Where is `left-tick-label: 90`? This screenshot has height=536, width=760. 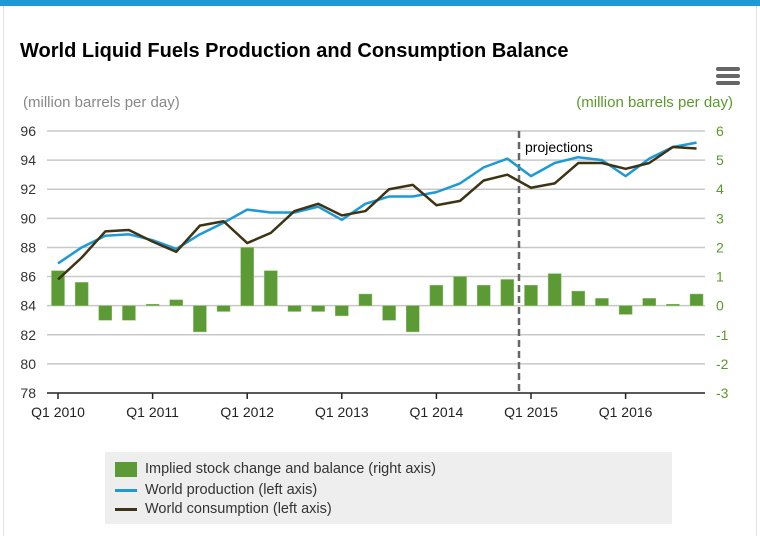
left-tick-label: 90 is located at coordinates (28, 218).